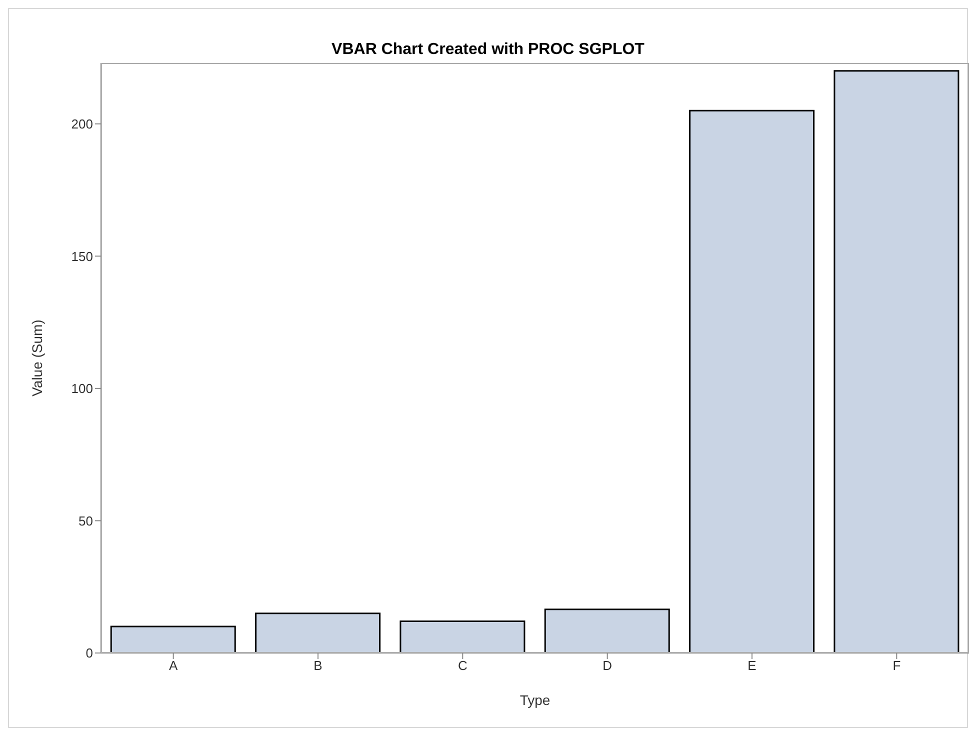 The height and width of the screenshot is (736, 976). I want to click on x-tick-label: E, so click(752, 666).